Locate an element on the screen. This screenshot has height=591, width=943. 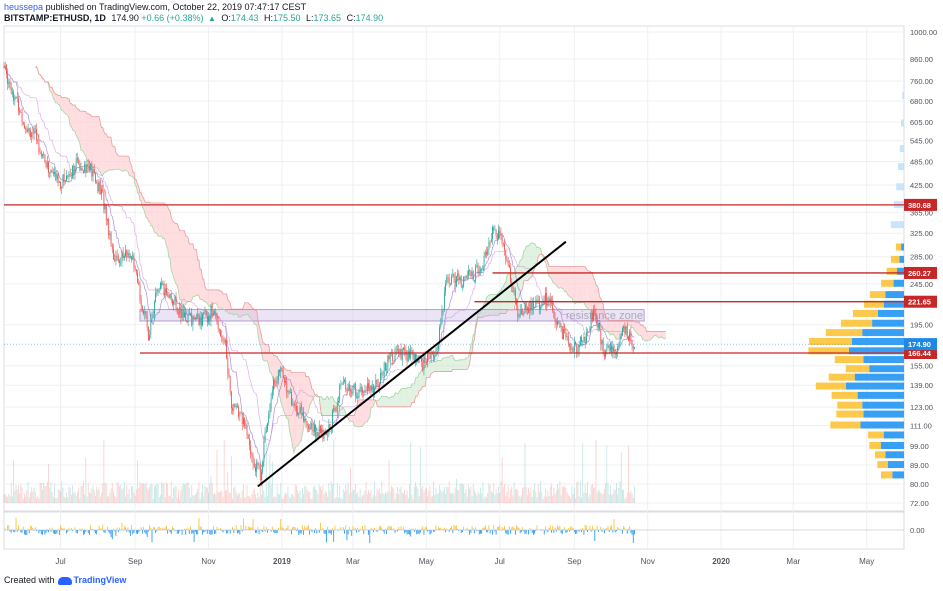
svg-text: 221.65 is located at coordinates (919, 302).